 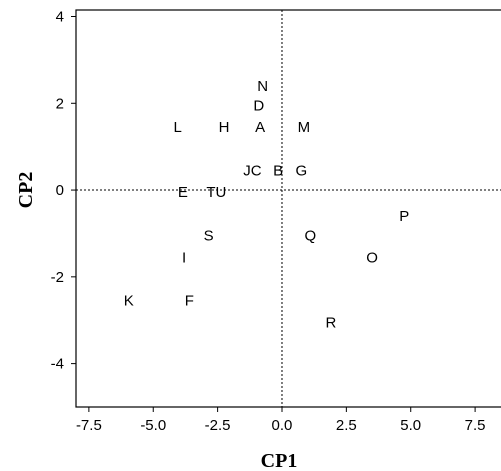 I want to click on x-tick-label: -7.5, so click(x=89, y=425).